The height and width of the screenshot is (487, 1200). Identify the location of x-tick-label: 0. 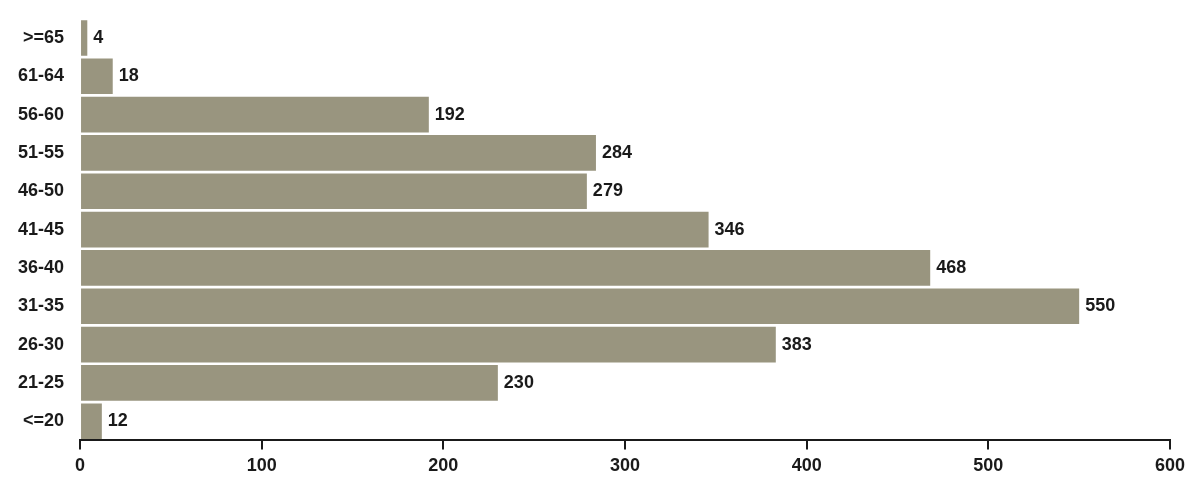
(80, 465).